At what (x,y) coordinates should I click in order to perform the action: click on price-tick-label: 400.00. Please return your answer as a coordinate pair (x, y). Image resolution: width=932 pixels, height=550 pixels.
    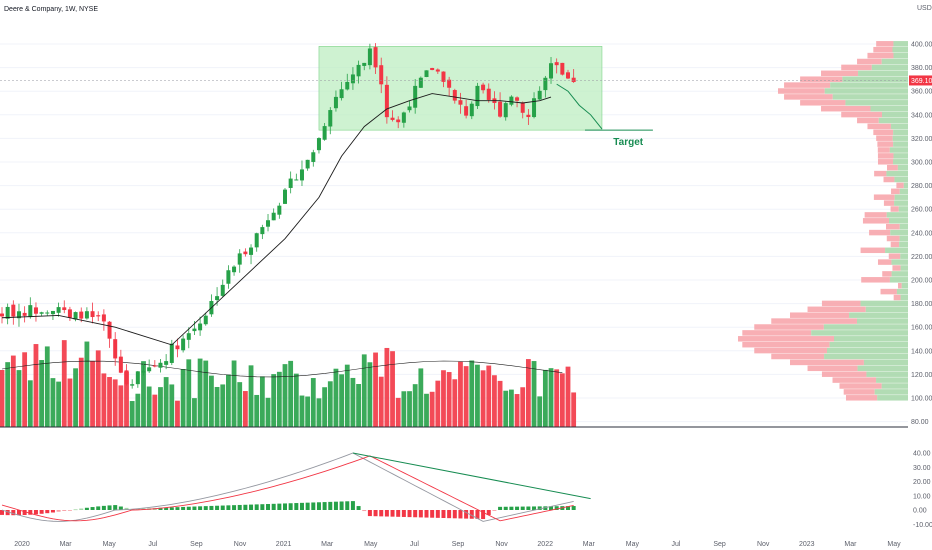
    Looking at the image, I should click on (921, 45).